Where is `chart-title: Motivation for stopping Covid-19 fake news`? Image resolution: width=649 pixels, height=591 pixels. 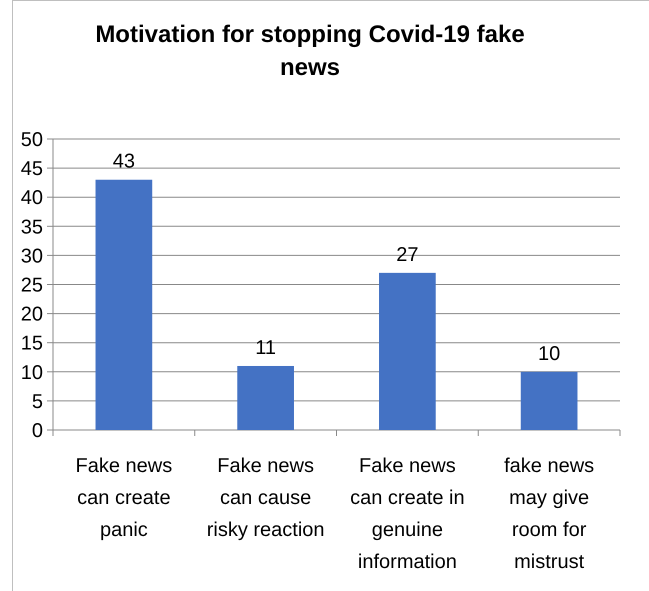
chart-title: Motivation for stopping Covid-19 fake news is located at coordinates (310, 51).